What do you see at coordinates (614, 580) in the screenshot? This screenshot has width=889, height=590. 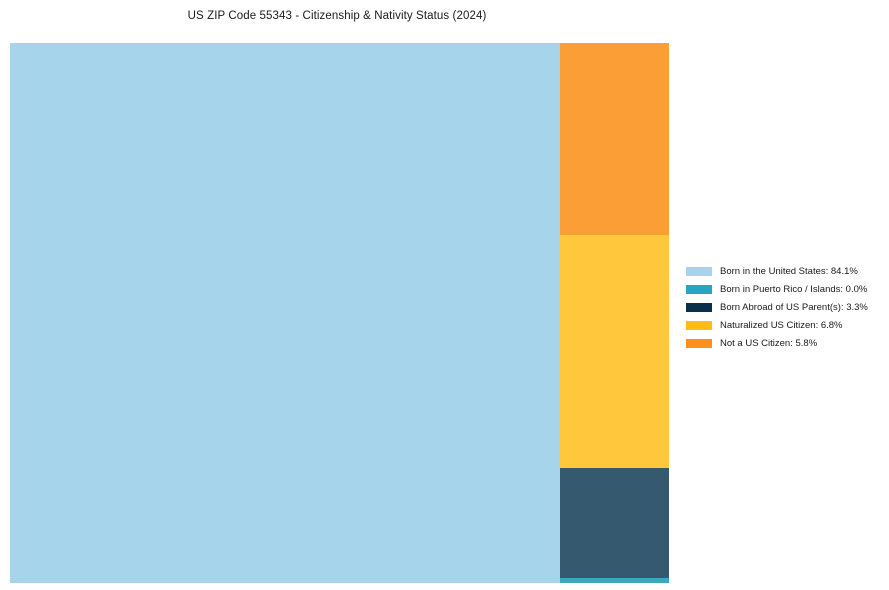 I see `treemap-tile: Born in Puerto Rico / Islands` at bounding box center [614, 580].